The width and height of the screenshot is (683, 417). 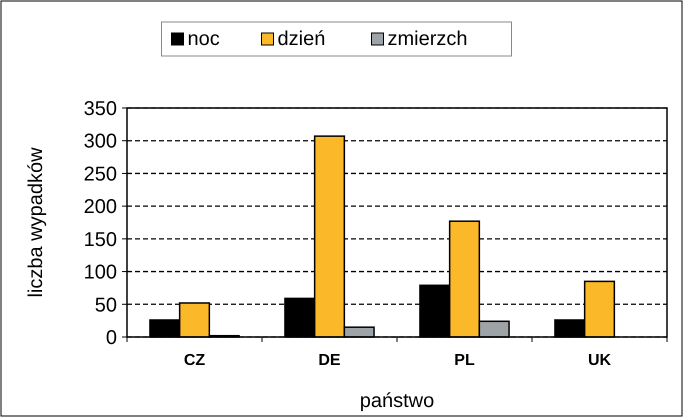 What do you see at coordinates (195, 360) in the screenshot?
I see `x-tick-label: CZ` at bounding box center [195, 360].